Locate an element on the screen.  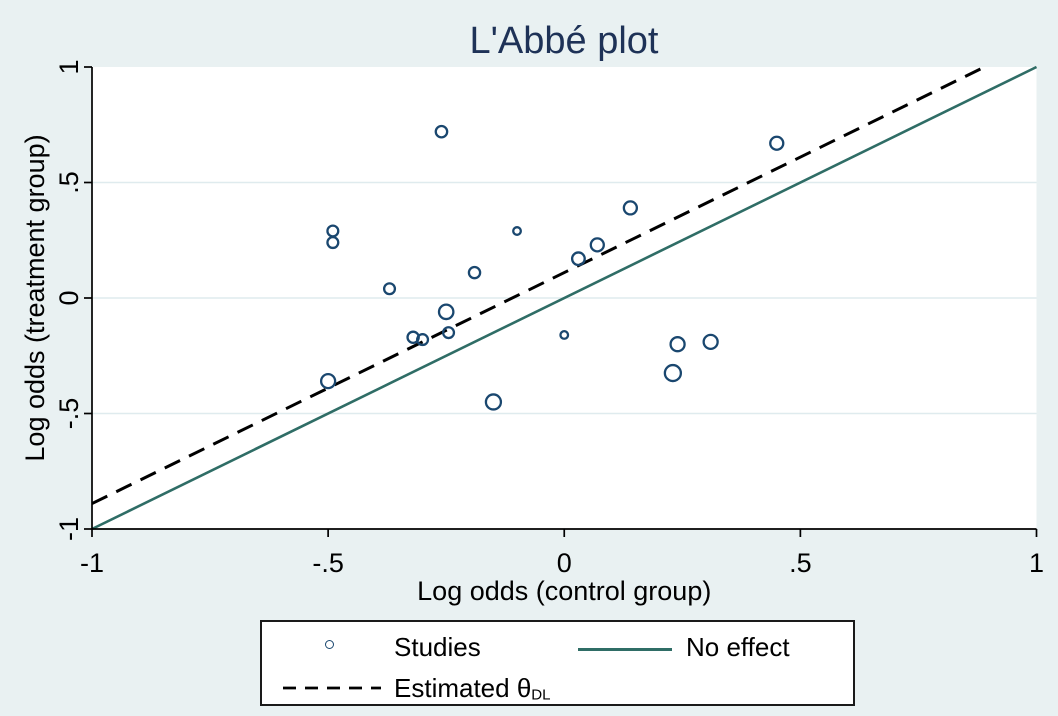
plot-title: L'Abbé plot is located at coordinates (564, 41).